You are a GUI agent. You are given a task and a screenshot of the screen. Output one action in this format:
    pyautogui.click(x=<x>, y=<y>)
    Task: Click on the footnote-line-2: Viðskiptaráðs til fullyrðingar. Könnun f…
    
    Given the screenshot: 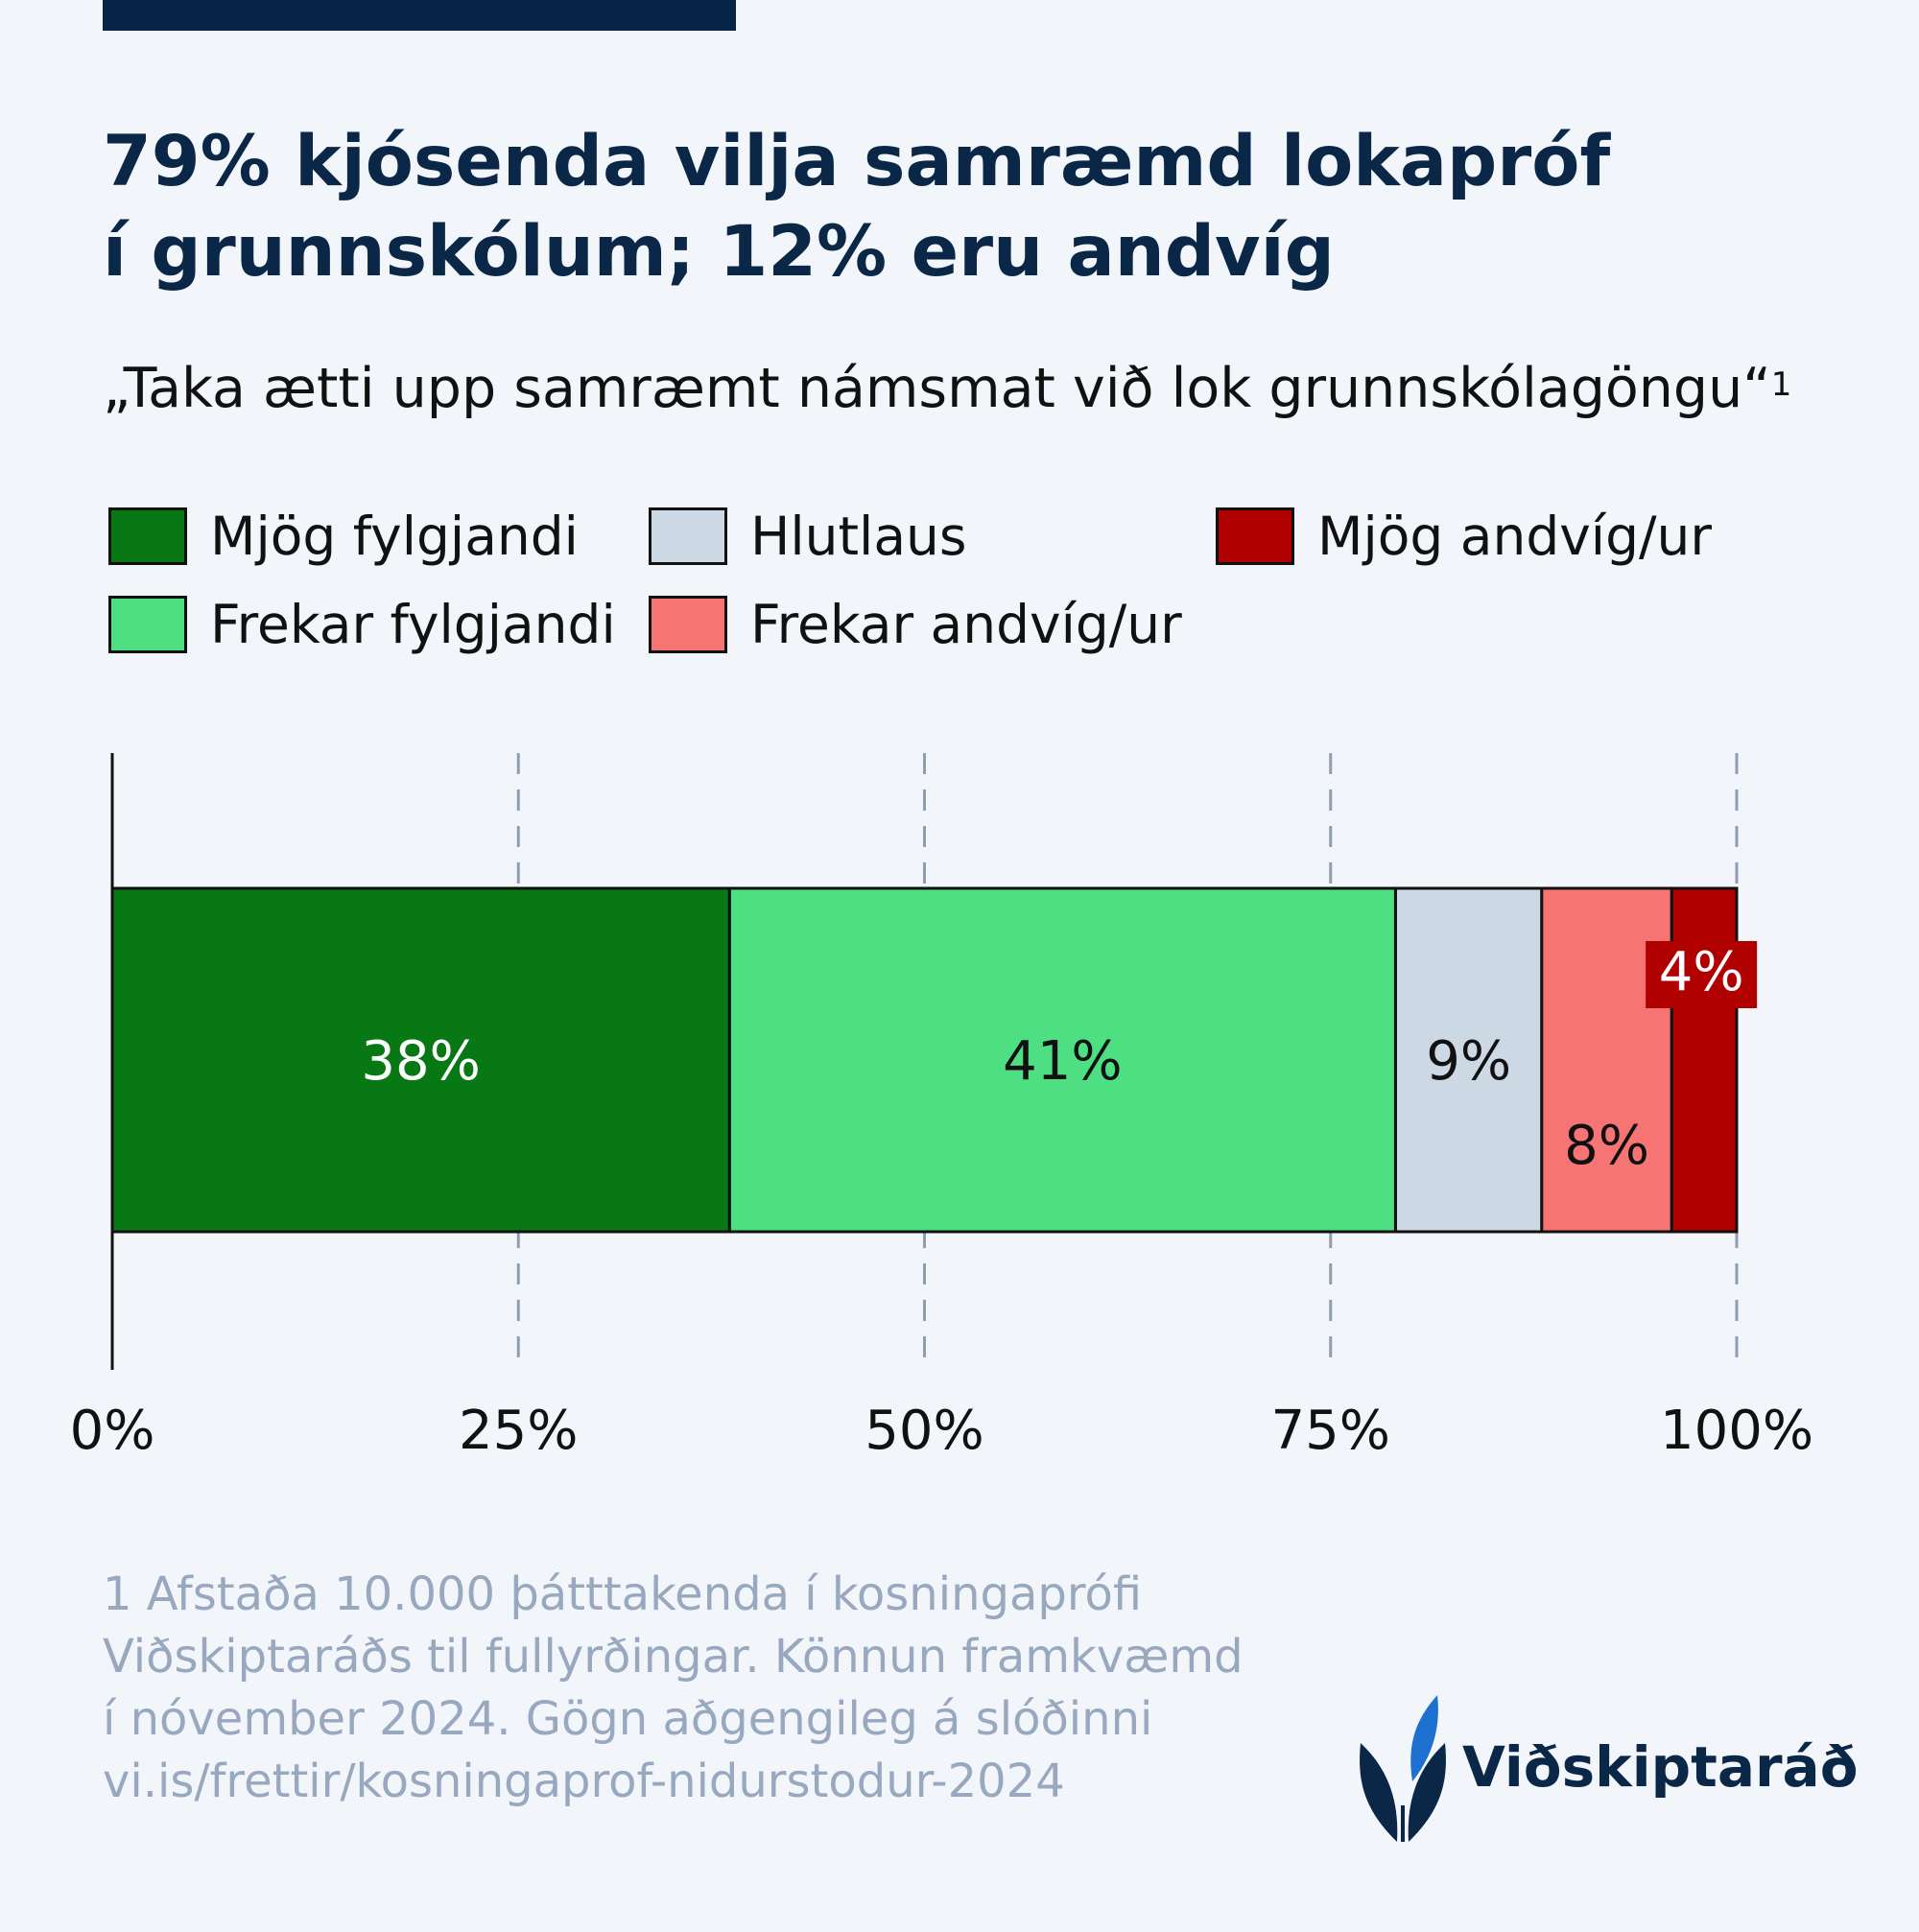 What is the action you would take?
    pyautogui.click(x=673, y=1657)
    